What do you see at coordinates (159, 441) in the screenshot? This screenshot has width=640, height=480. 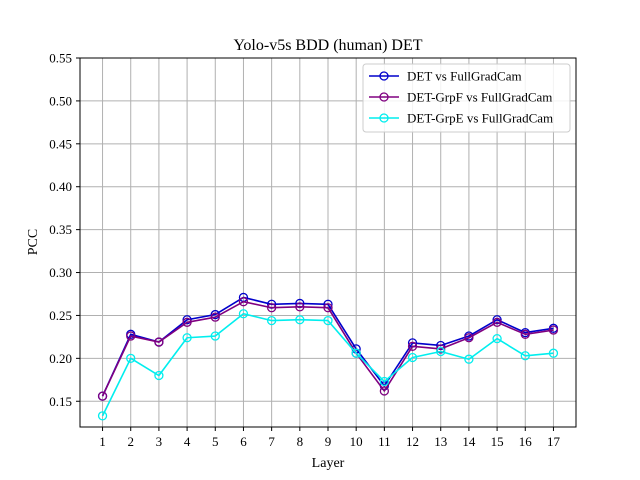 I see `x-tick-label: 3` at bounding box center [159, 441].